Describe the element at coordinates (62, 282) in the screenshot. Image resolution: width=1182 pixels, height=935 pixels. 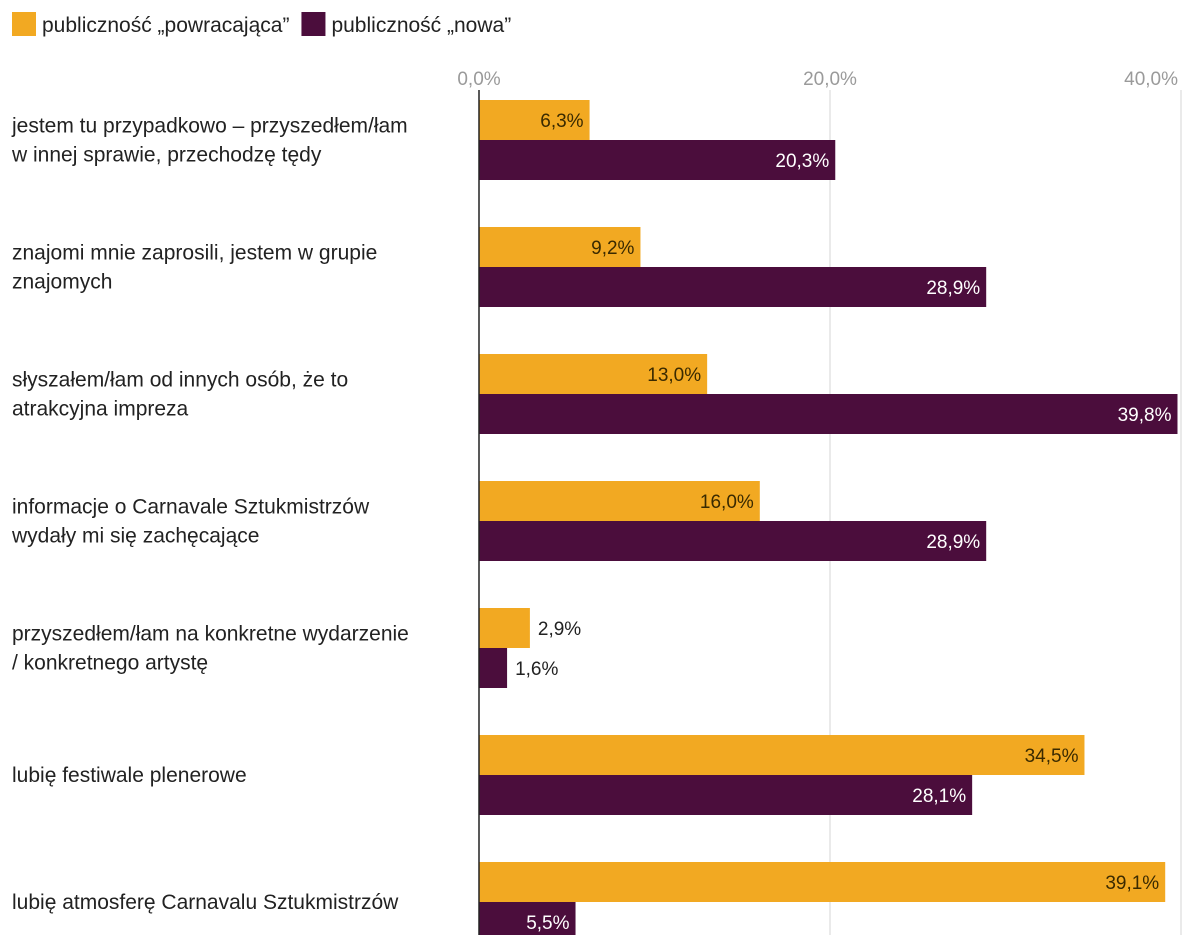
I see `category-label-1-line-1: znajomych` at that location.